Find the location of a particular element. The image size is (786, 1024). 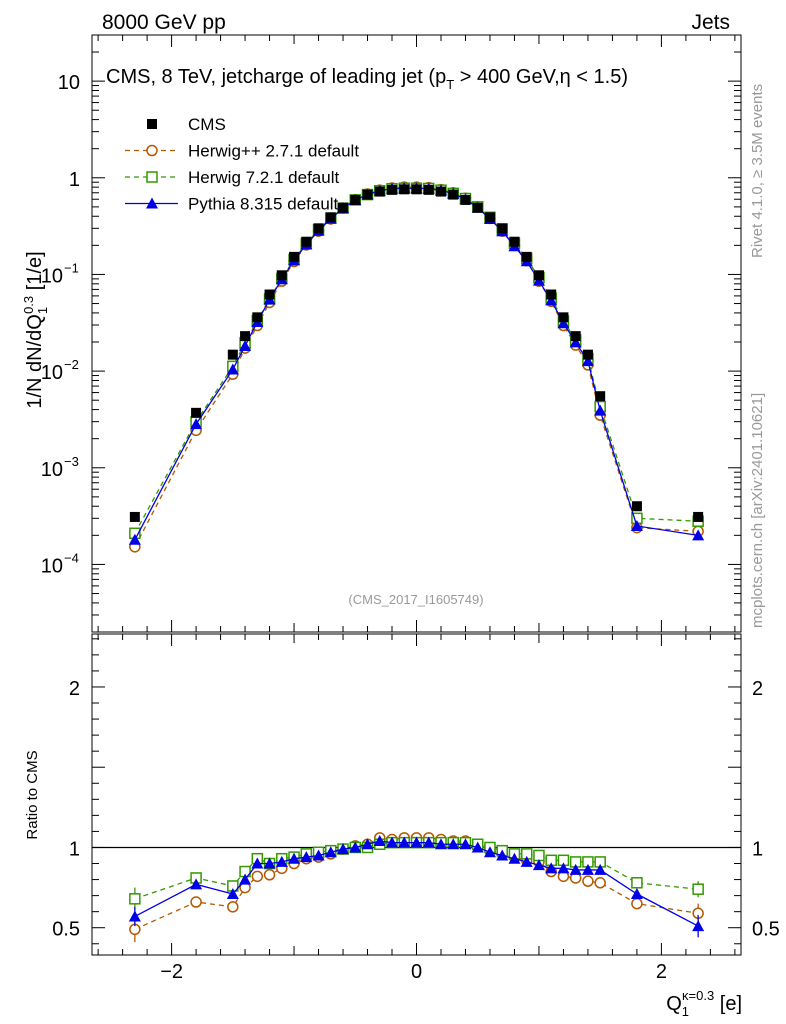

y-tick-label-exponent: −3 is located at coordinates (71, 461).